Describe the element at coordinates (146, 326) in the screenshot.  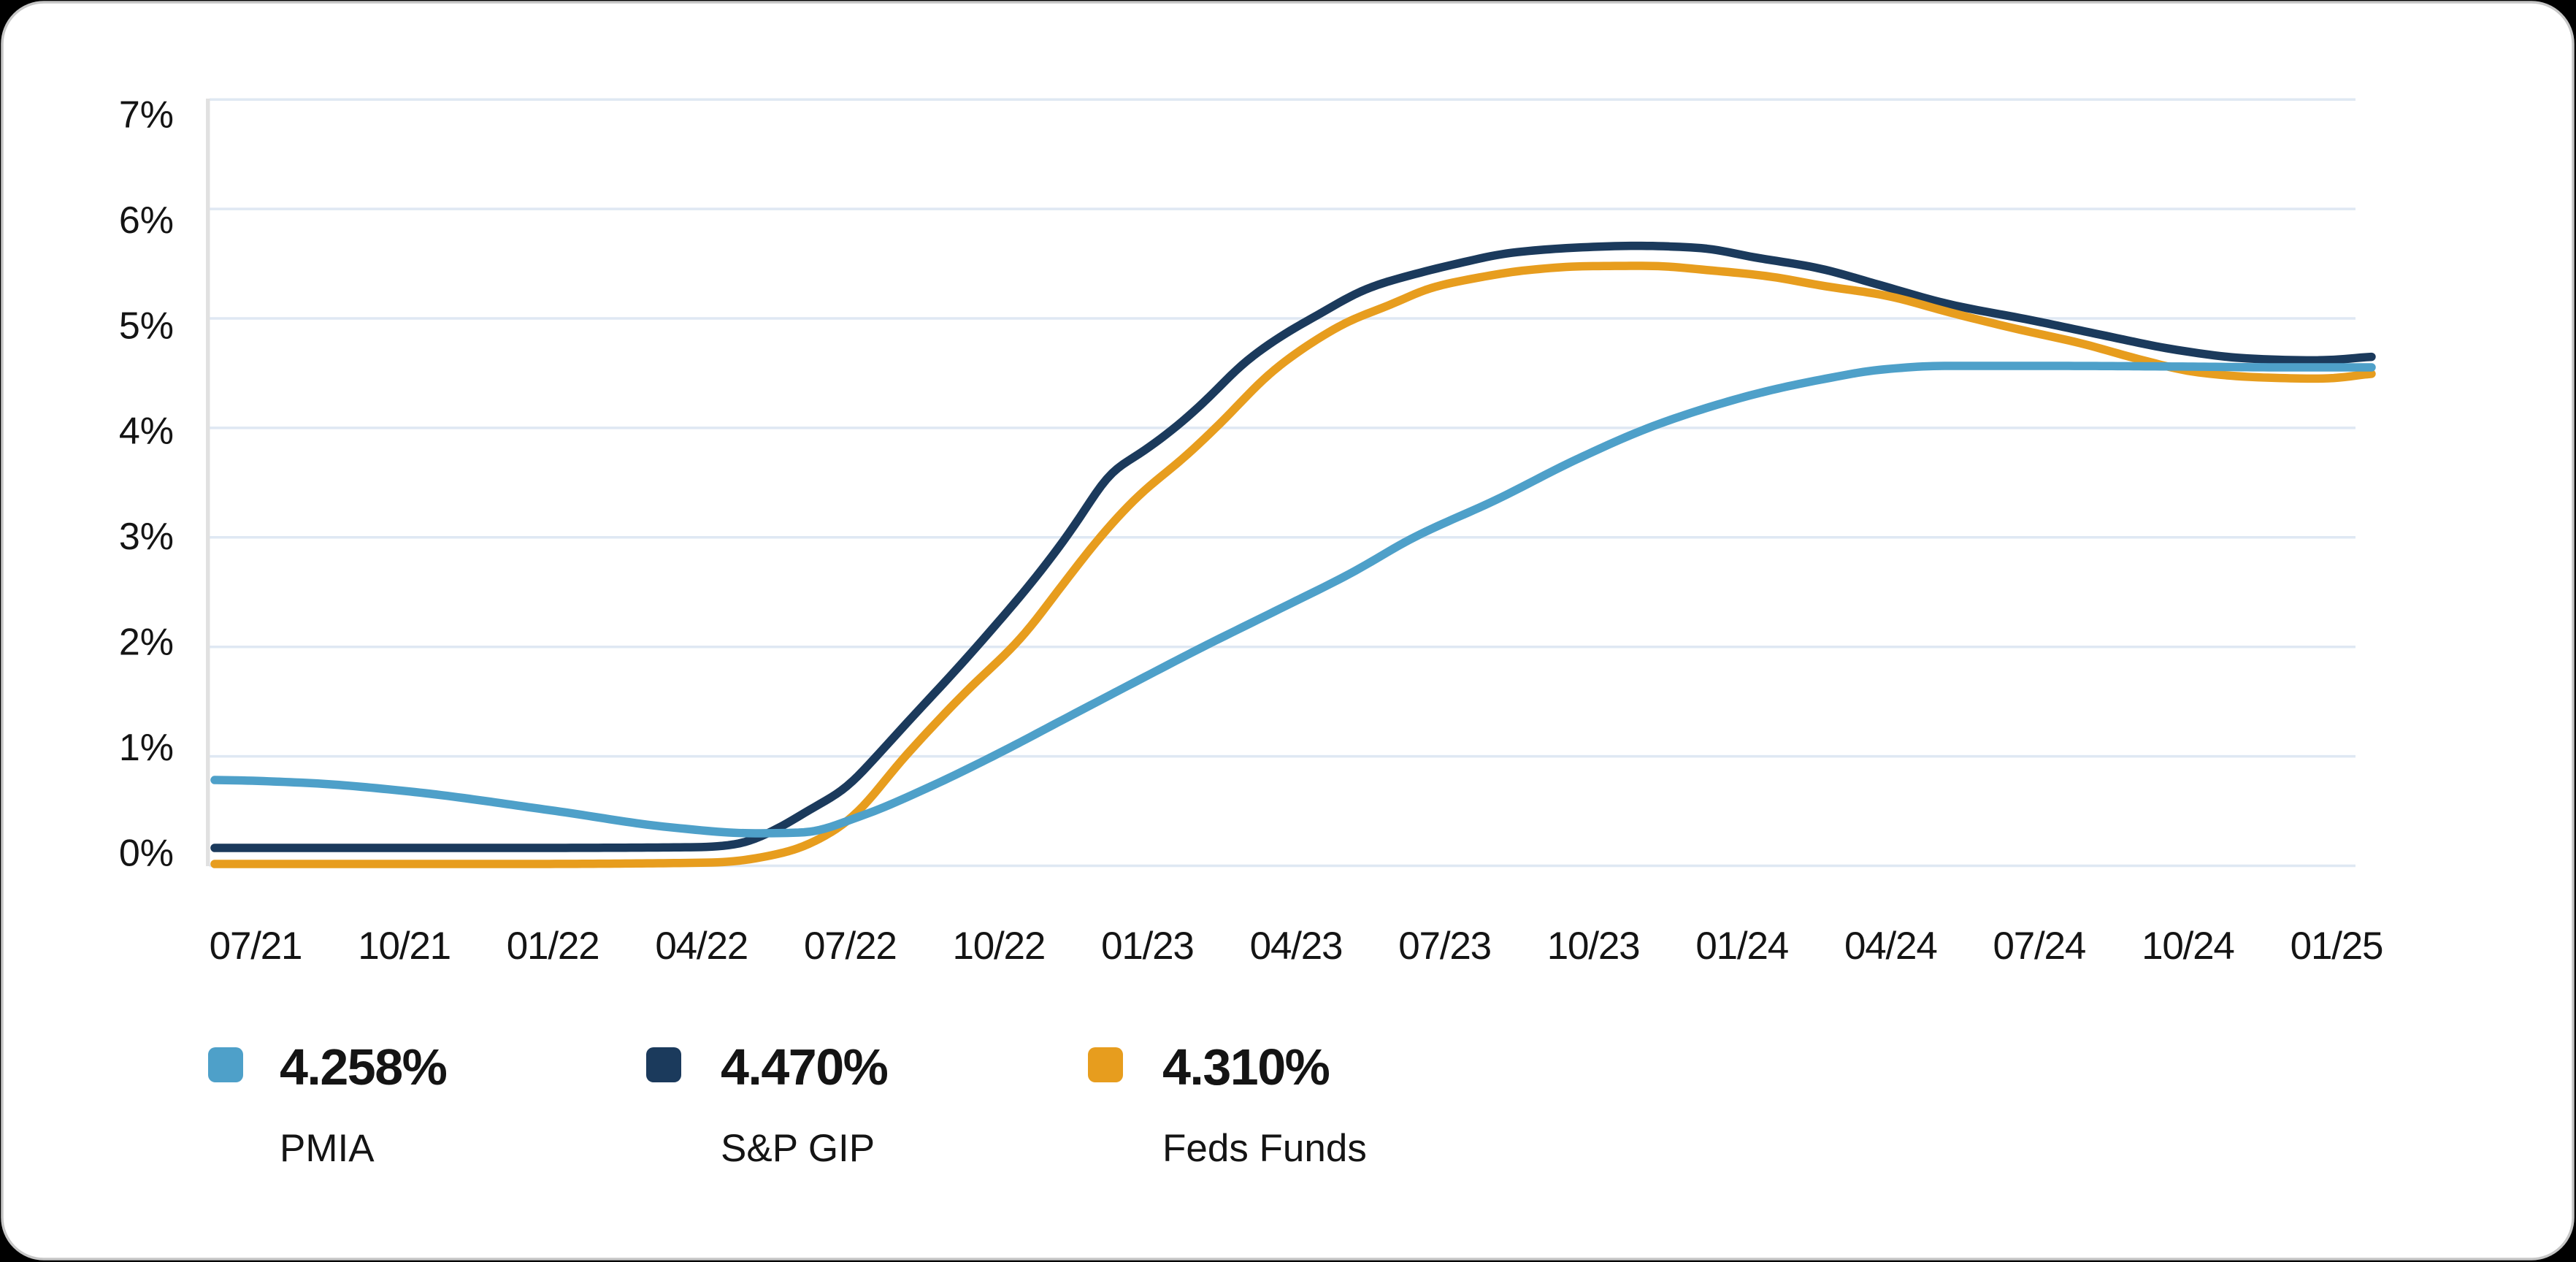
I see `svg-text: 5%` at that location.